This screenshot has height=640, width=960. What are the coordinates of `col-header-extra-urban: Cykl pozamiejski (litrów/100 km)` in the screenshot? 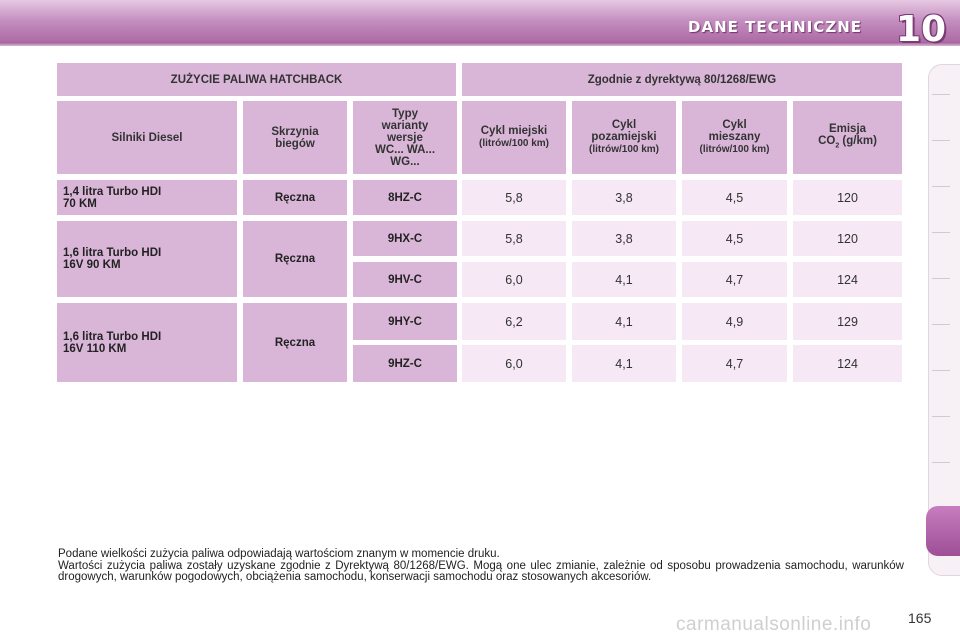 It's located at (624, 137).